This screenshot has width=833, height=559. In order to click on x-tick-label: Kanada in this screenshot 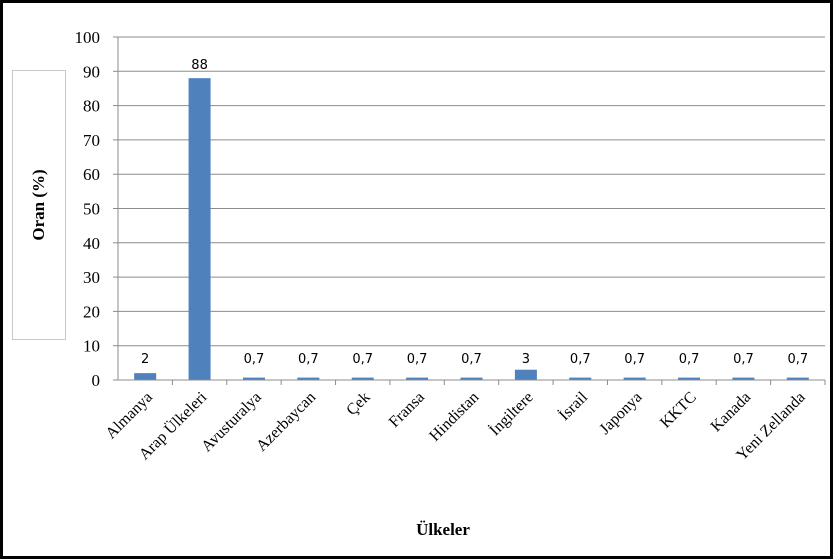, I will do `click(731, 412)`.